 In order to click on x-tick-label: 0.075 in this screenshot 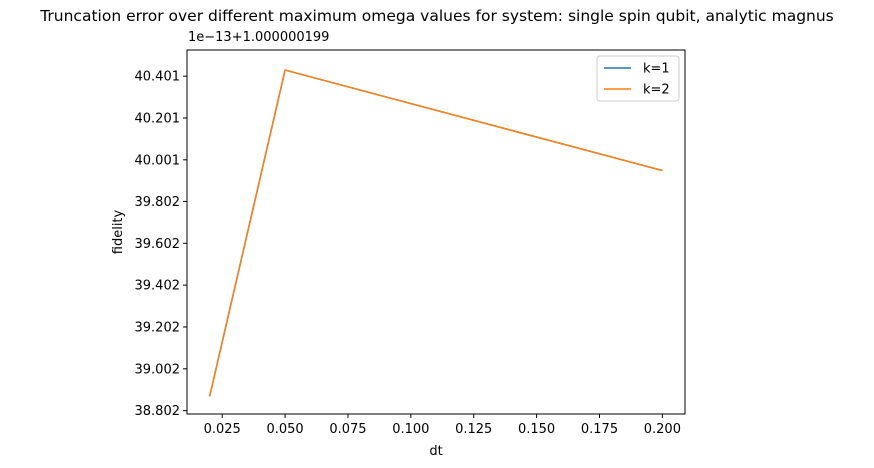, I will do `click(347, 429)`.